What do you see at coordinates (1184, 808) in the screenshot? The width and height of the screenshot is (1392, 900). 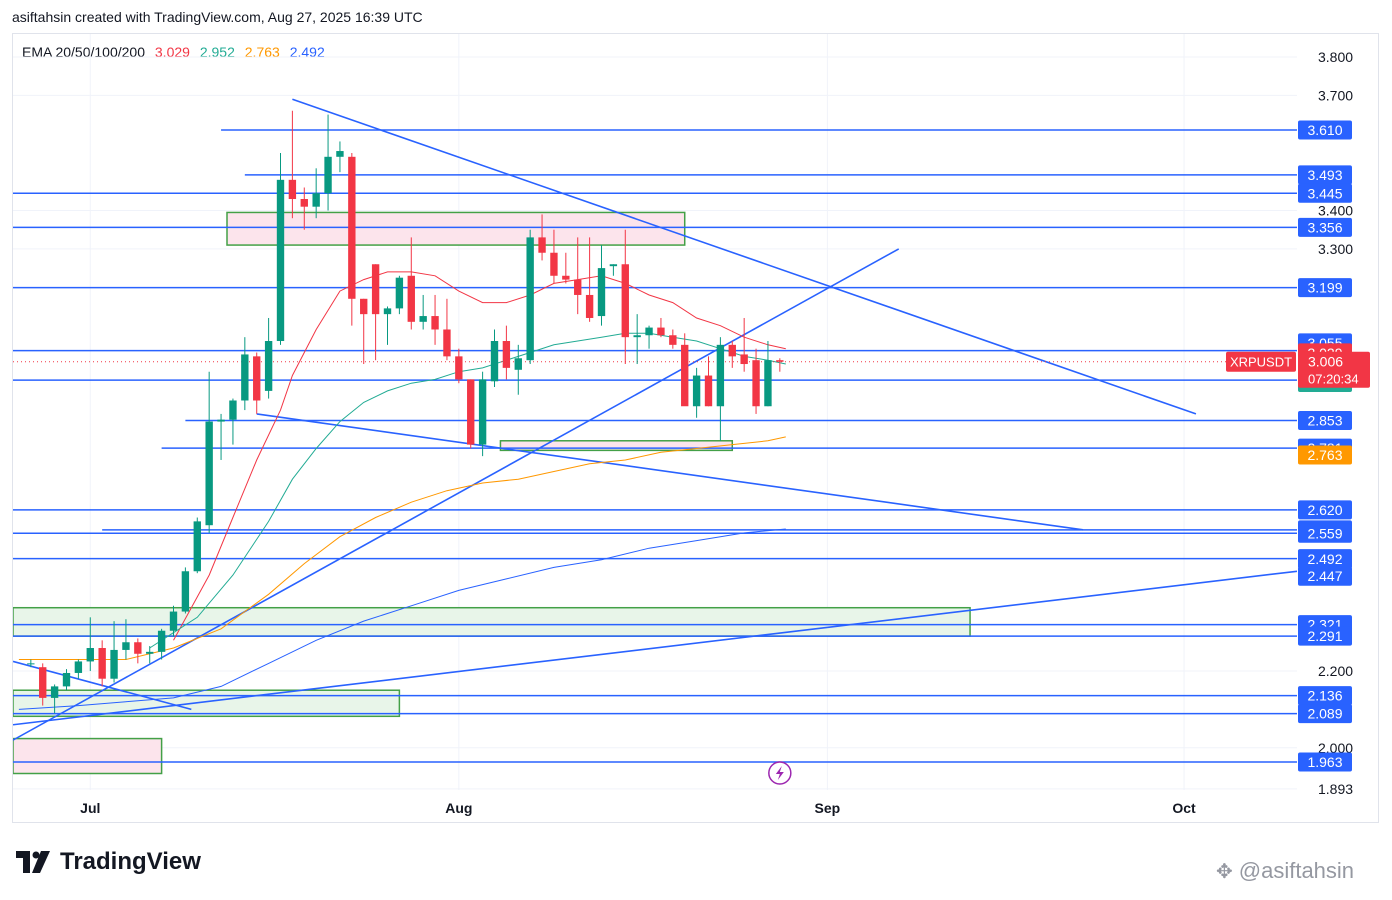 I see `x-tick-label: Oct` at bounding box center [1184, 808].